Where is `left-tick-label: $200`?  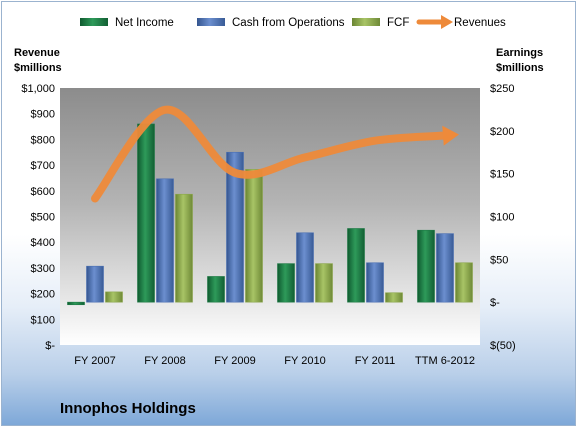
left-tick-label: $200 is located at coordinates (43, 295).